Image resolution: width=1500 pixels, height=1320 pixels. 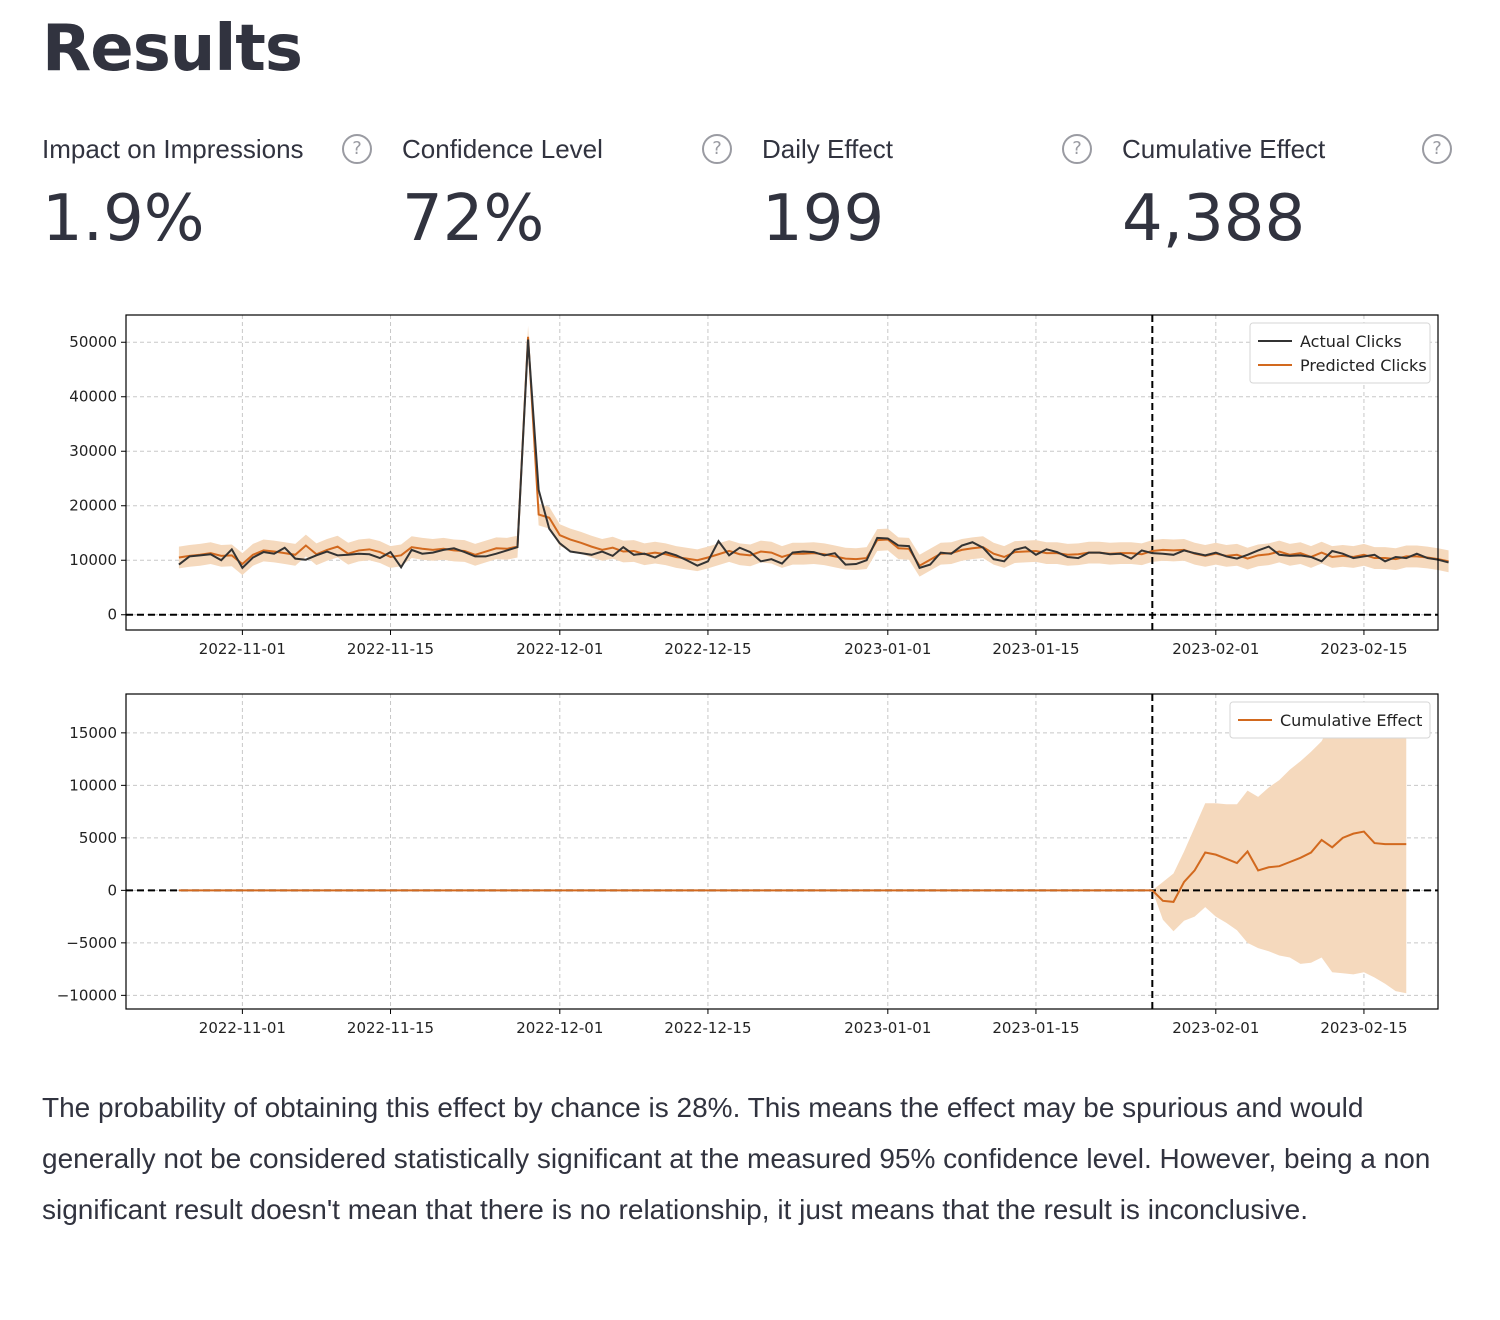 What do you see at coordinates (473, 219) in the screenshot?
I see `metric-value: 72%` at bounding box center [473, 219].